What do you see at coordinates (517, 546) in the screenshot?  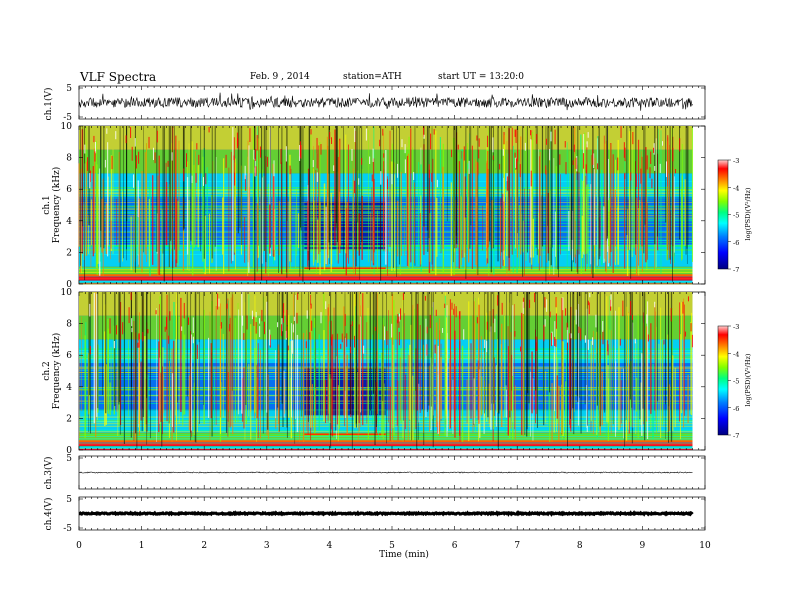 I see `x-tick-label: 7` at bounding box center [517, 546].